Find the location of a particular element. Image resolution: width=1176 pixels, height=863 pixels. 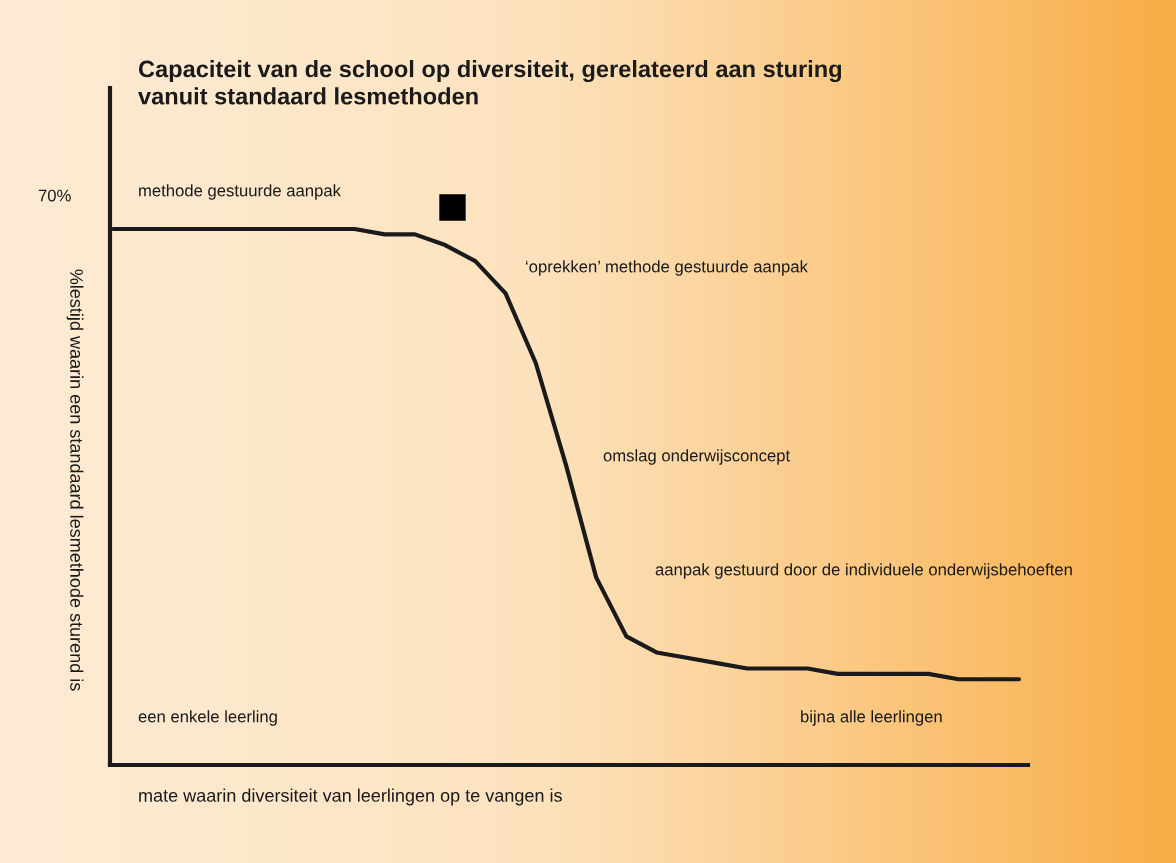

annotation: omslag onderwijsconcept is located at coordinates (697, 457).